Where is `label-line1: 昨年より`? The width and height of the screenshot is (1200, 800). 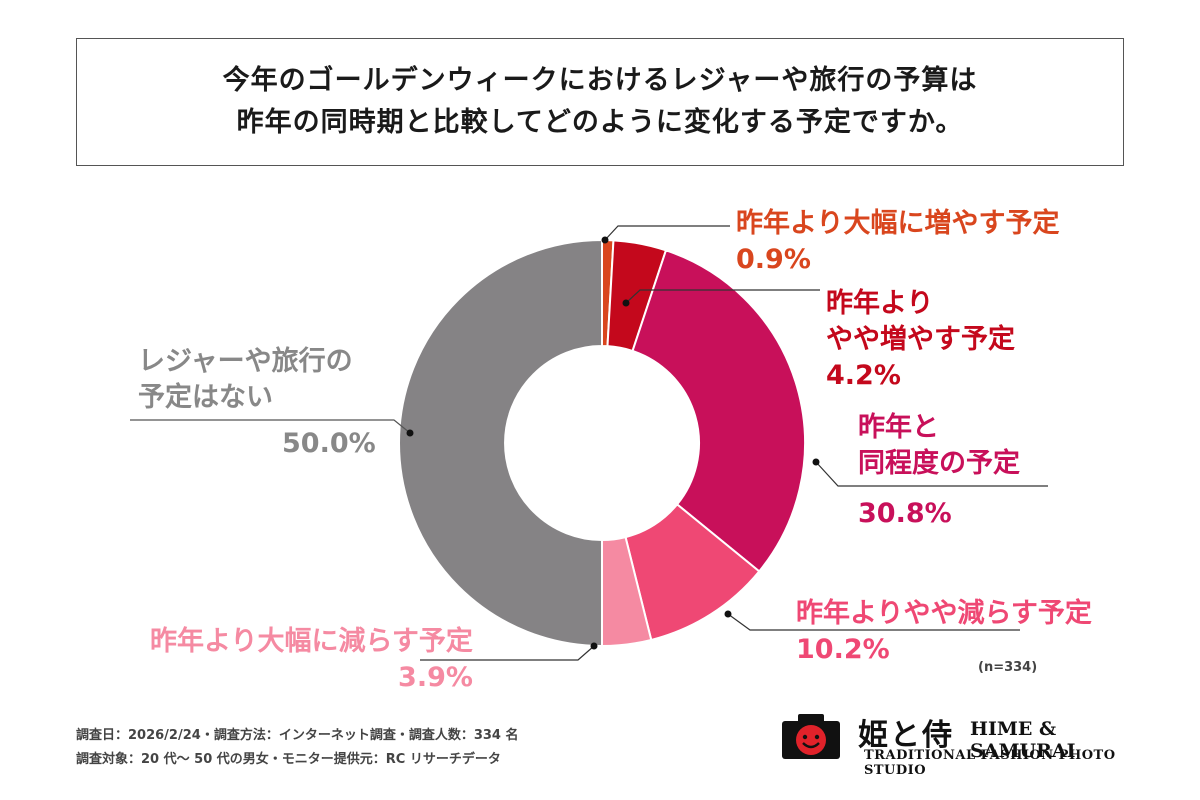
label-line1: 昨年より is located at coordinates (880, 303).